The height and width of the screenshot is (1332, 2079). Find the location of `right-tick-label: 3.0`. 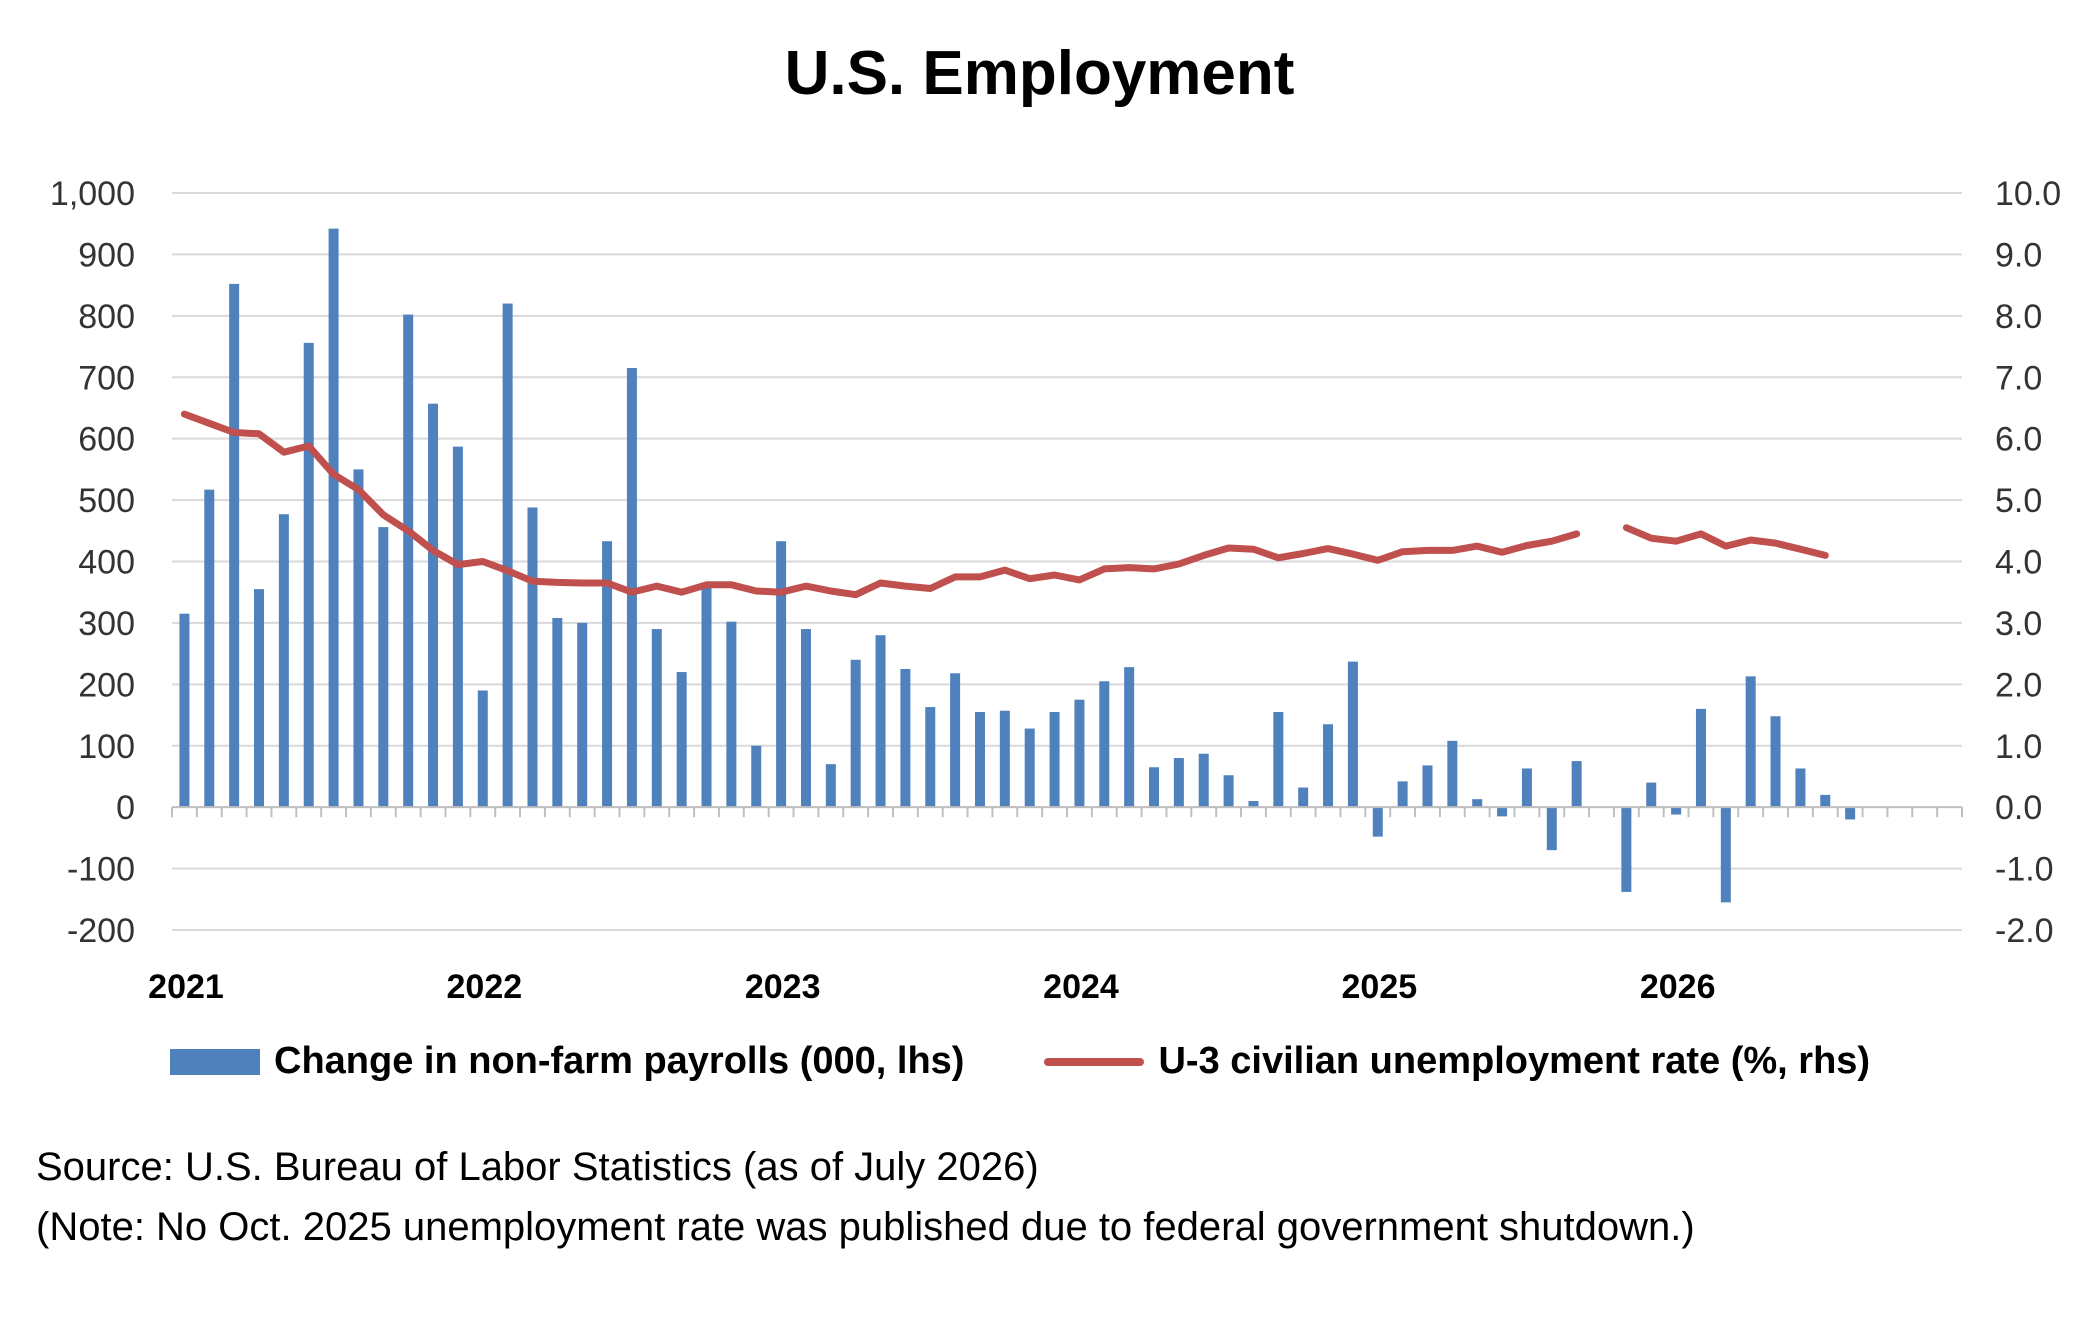

right-tick-label: 3.0 is located at coordinates (2018, 624).